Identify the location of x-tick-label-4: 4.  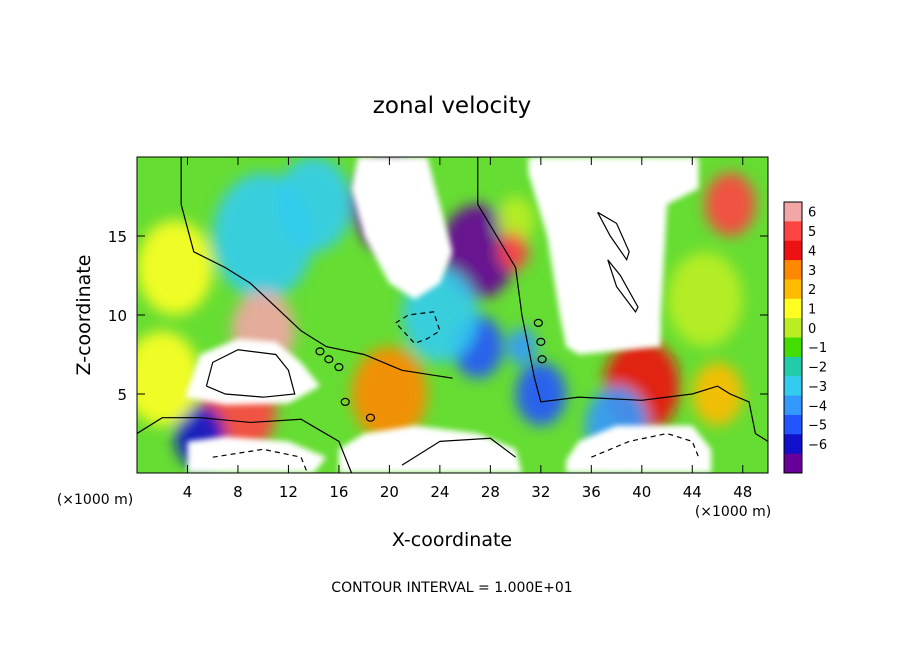
(188, 492).